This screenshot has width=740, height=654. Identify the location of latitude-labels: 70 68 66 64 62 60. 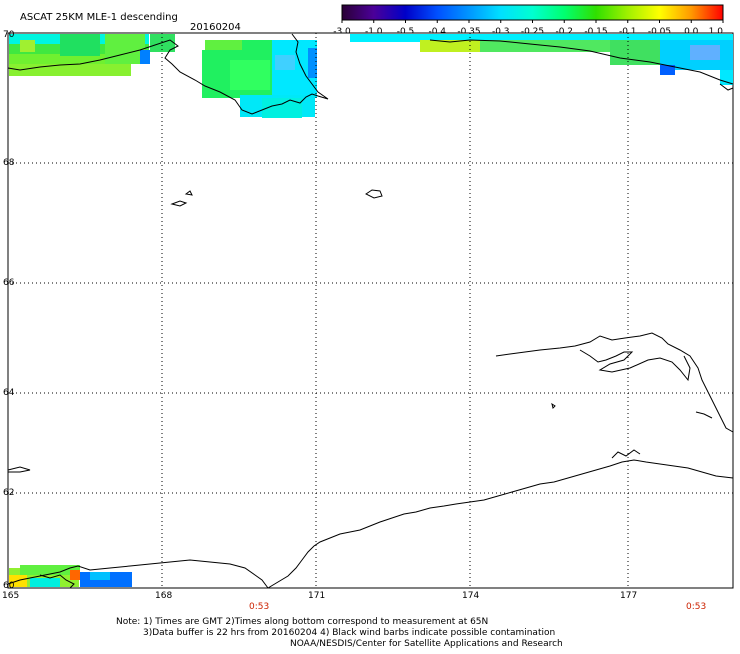
(9, 310).